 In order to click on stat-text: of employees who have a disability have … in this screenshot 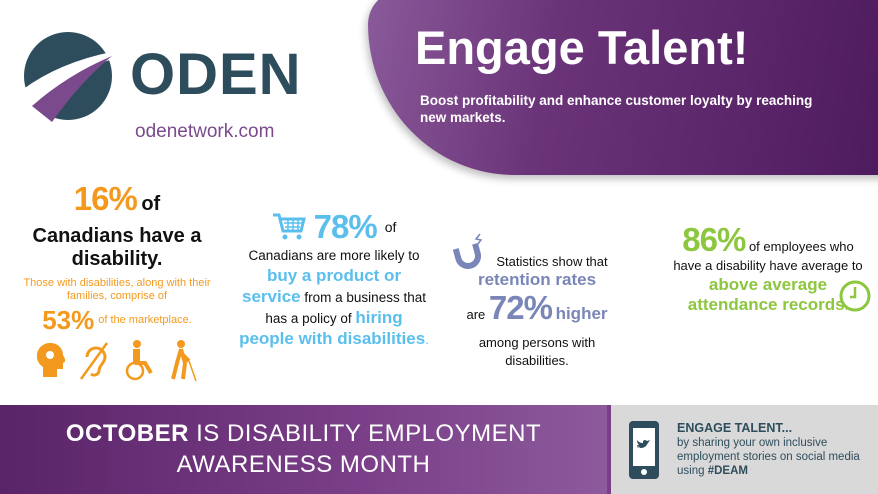, I will do `click(768, 256)`.